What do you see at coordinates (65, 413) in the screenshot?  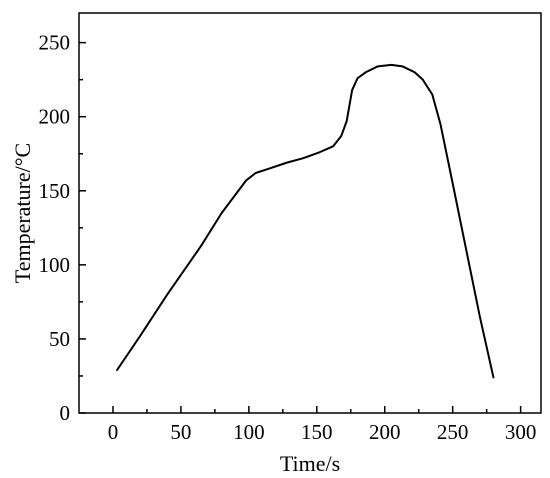 I see `y-tick-label: 0` at bounding box center [65, 413].